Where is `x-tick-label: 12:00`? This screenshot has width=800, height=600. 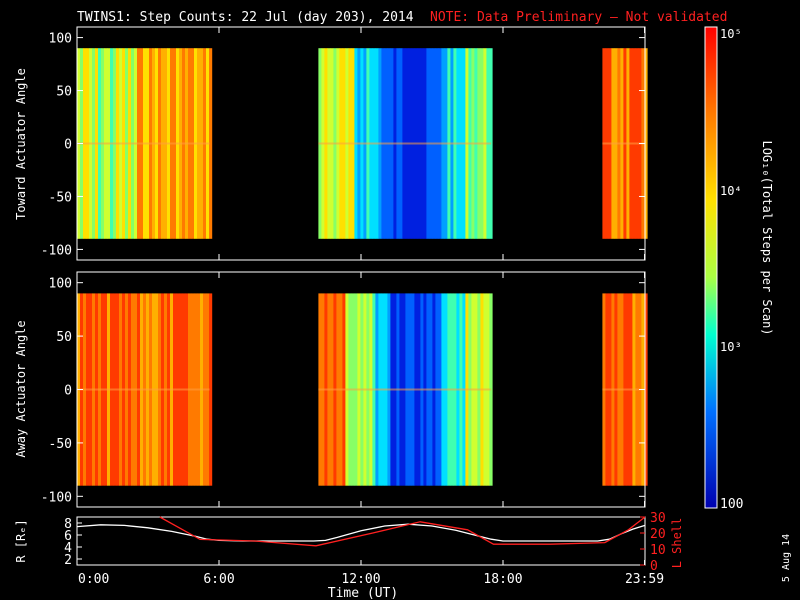
x-tick-label: 12:00 is located at coordinates (360, 579).